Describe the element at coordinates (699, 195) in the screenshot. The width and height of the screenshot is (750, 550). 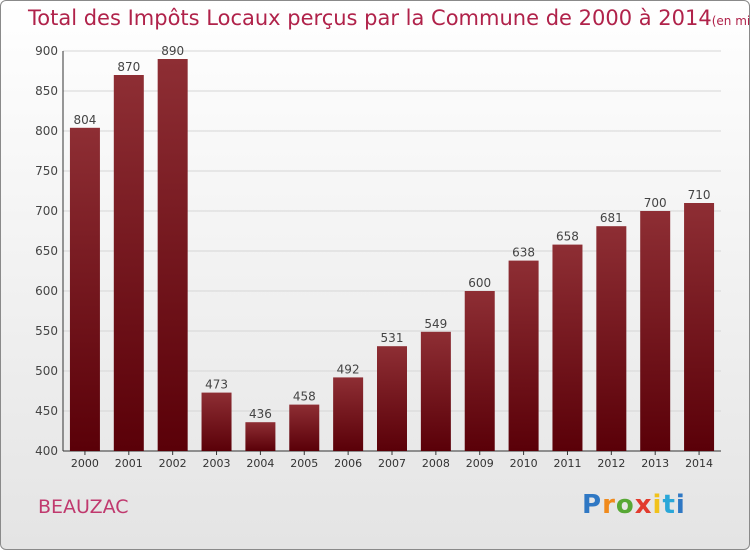
I see `data-label: 710` at that location.